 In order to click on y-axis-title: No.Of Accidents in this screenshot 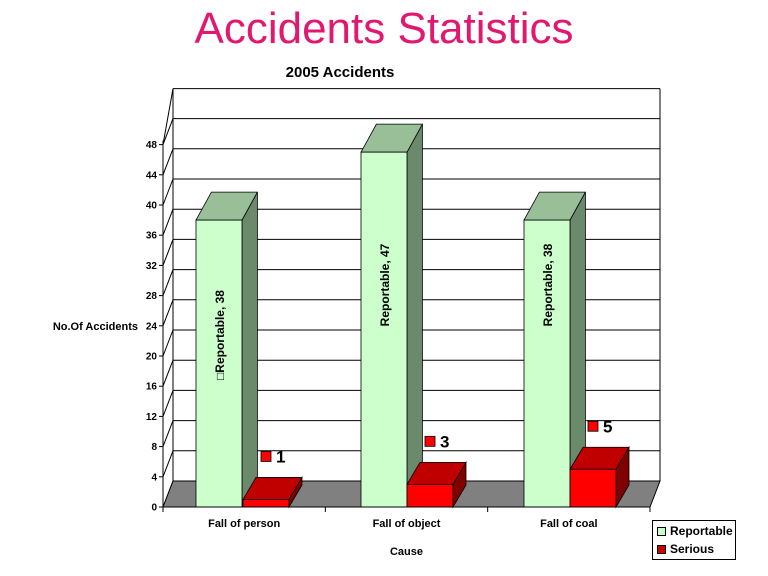, I will do `click(95, 327)`.